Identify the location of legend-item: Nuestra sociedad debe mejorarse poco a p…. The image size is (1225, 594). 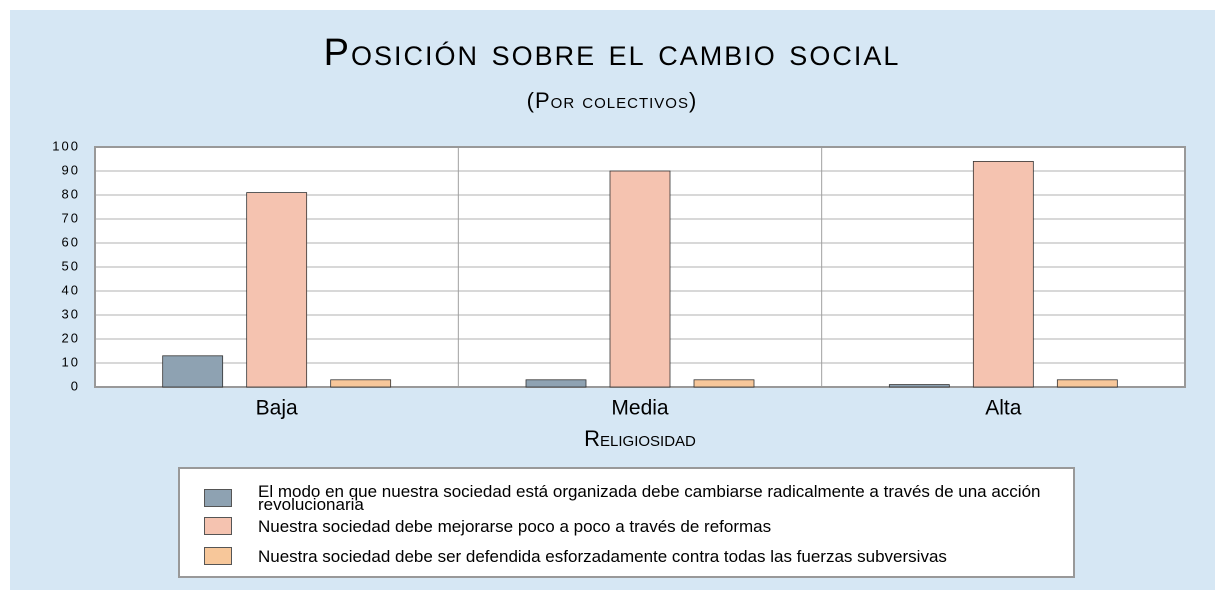
(631, 526).